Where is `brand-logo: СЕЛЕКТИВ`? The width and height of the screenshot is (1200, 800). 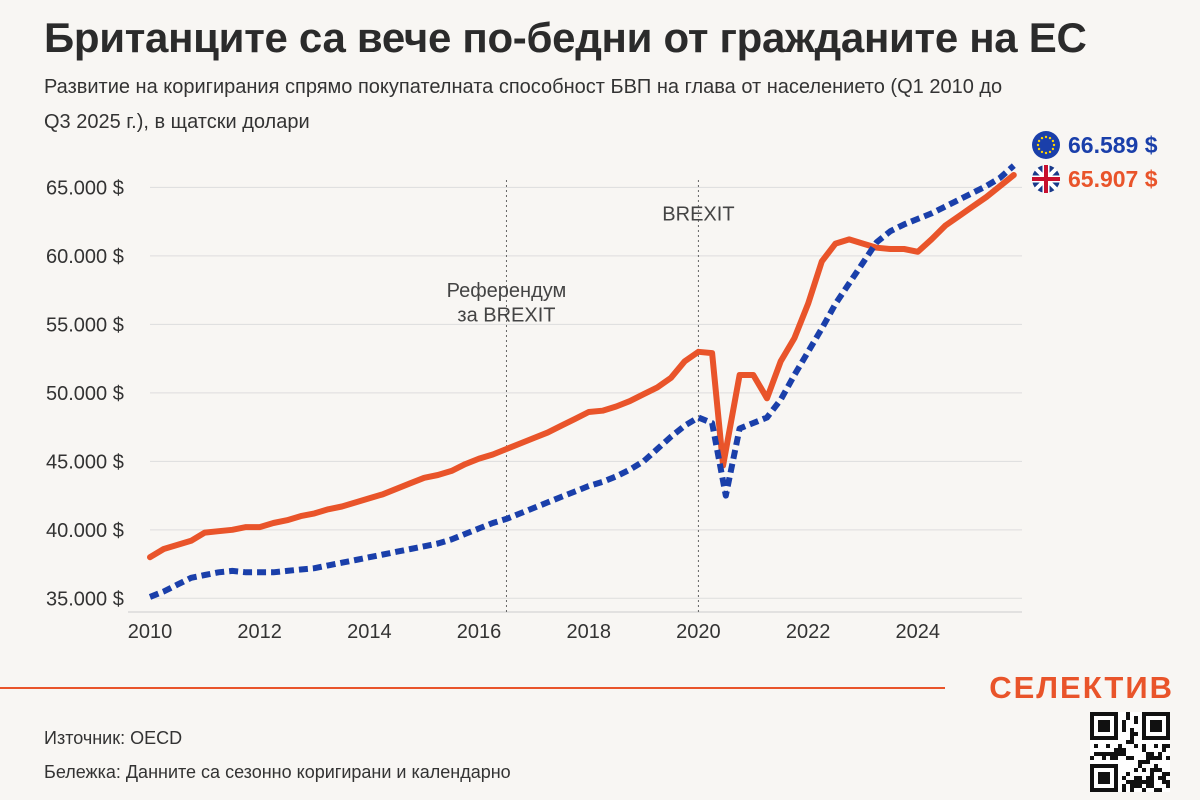
brand-logo: СЕЛЕКТИВ is located at coordinates (1081, 687).